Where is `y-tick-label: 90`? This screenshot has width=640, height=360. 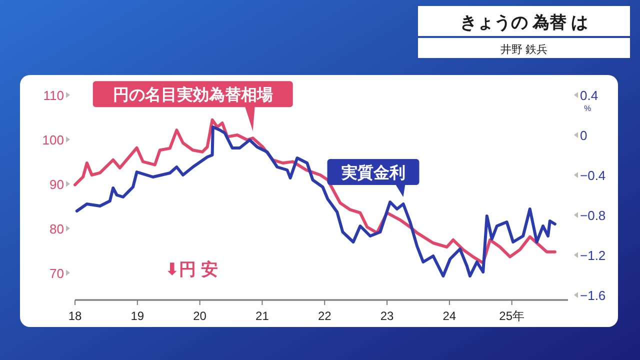
y-tick-label: 90 is located at coordinates (57, 184).